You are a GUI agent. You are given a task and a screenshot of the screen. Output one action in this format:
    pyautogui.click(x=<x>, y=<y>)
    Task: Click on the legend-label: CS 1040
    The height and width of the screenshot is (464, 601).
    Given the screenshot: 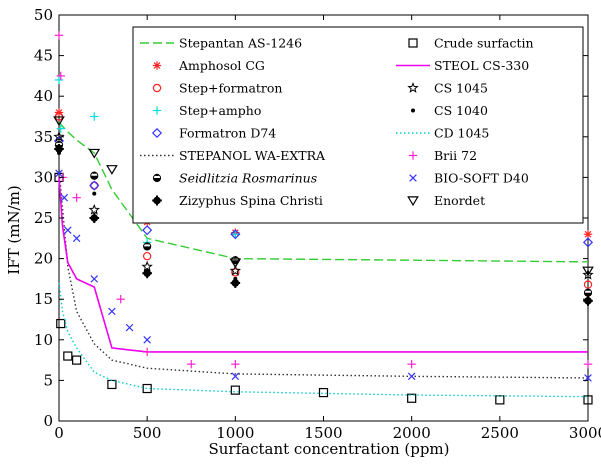 What is the action you would take?
    pyautogui.click(x=461, y=110)
    